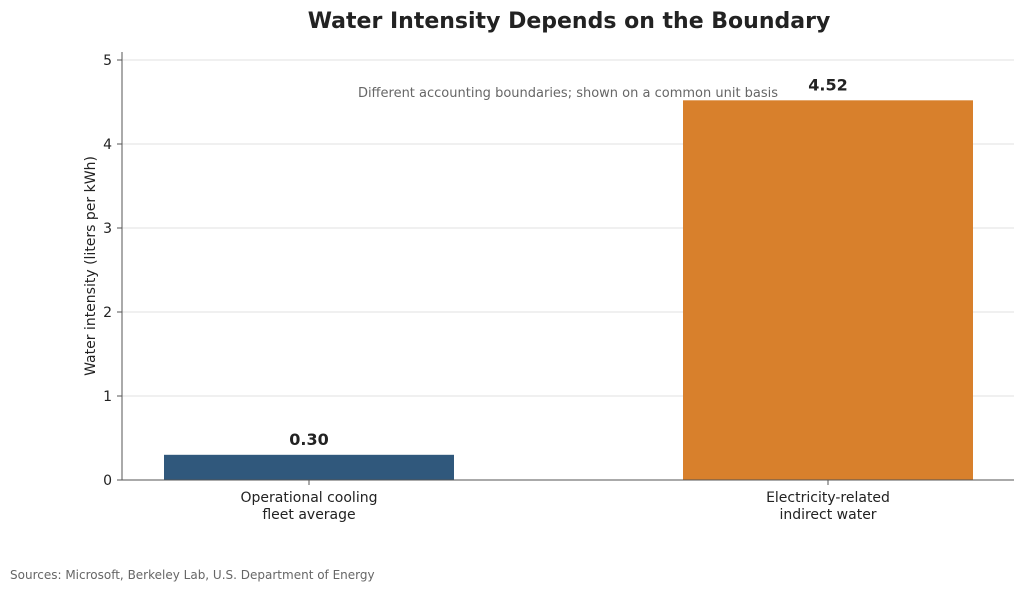  I want to click on x-category-label: indirect water, so click(827, 515).